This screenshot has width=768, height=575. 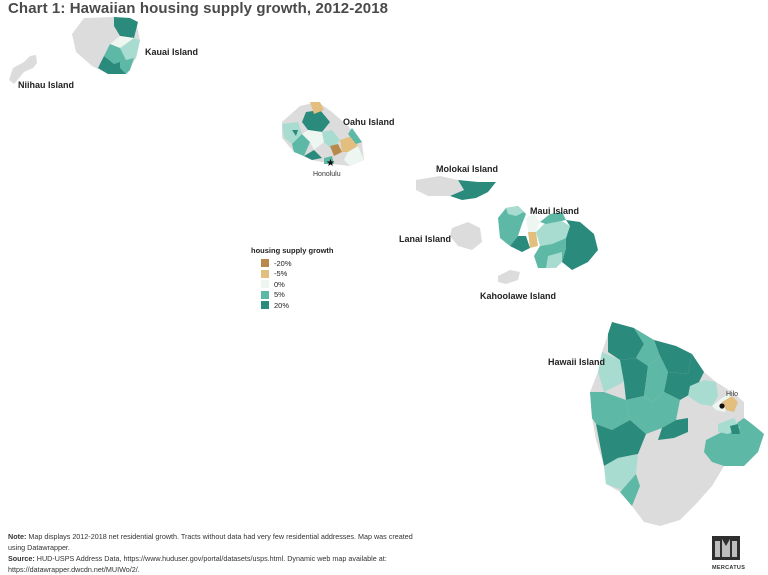 What do you see at coordinates (292, 305) in the screenshot?
I see `legend-item: 20%` at bounding box center [292, 305].